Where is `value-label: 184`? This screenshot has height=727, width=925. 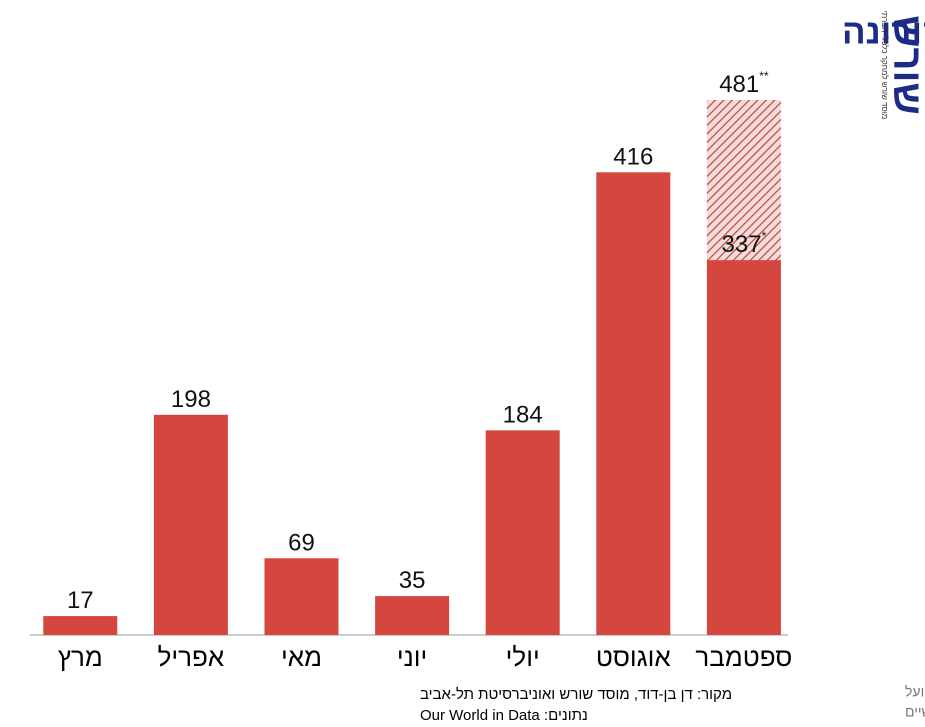
value-label: 184 is located at coordinates (523, 415).